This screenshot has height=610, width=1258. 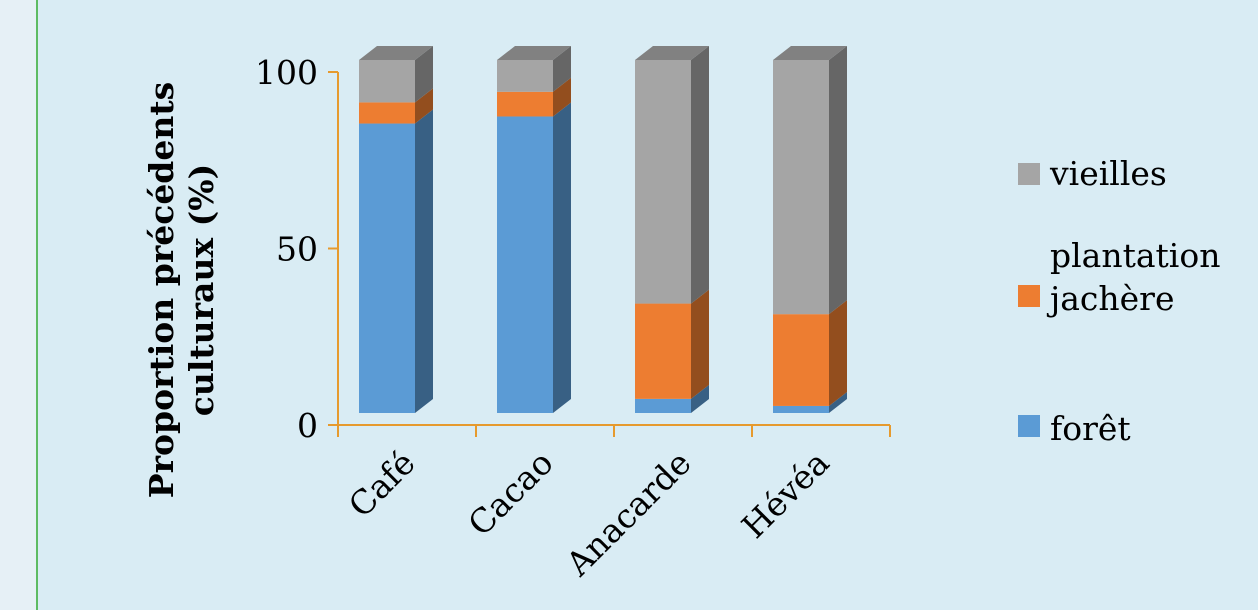 I want to click on bar-front-café-vieilles, so click(x=387, y=81).